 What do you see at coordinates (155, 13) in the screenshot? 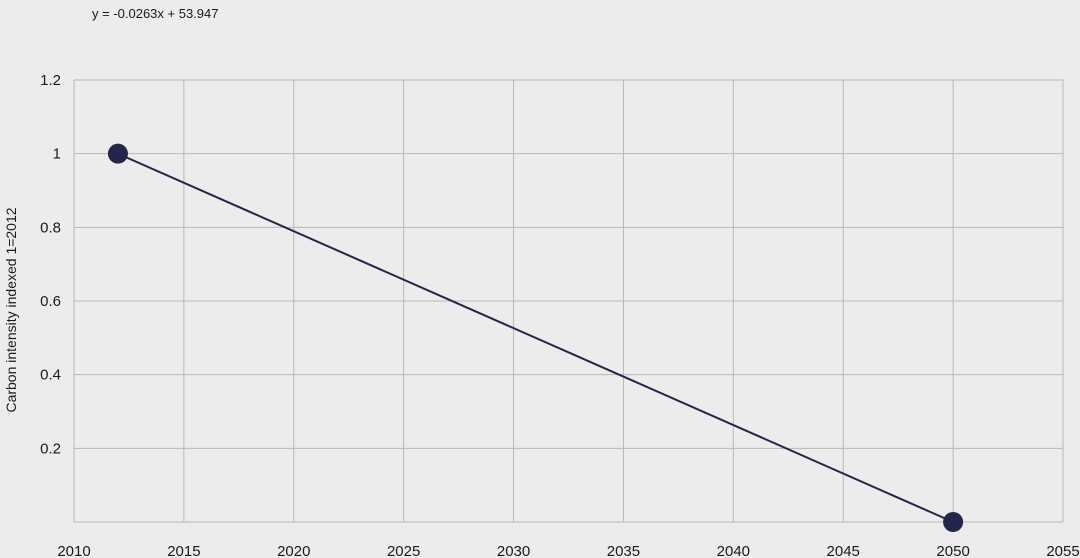
I see `trendline-equation: y = -0.0263x + 53.947` at bounding box center [155, 13].